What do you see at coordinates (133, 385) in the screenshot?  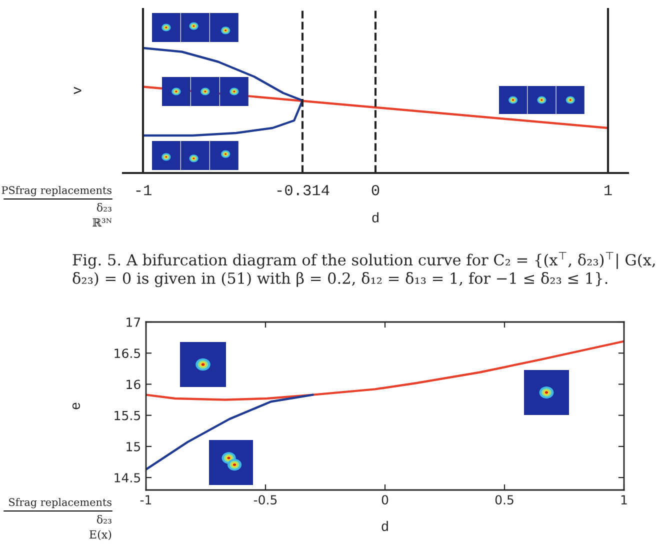 I see `y-tick-label: 16` at bounding box center [133, 385].